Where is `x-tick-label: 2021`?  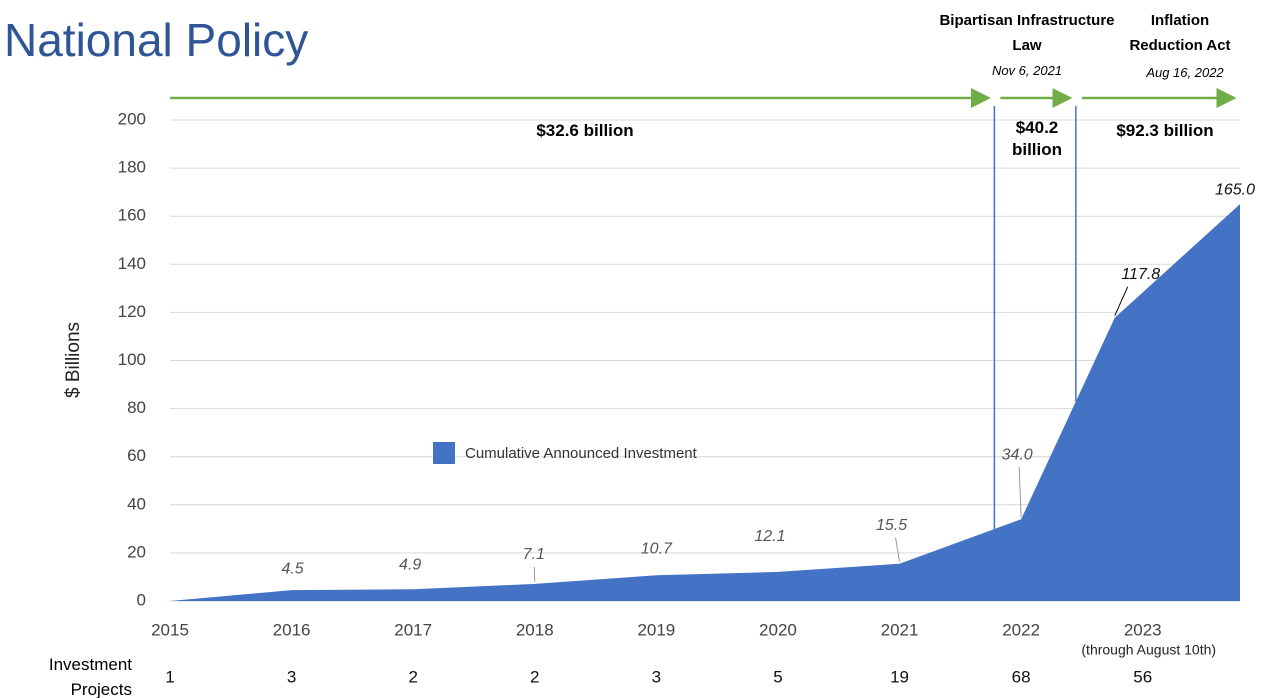
x-tick-label: 2021 is located at coordinates (900, 629).